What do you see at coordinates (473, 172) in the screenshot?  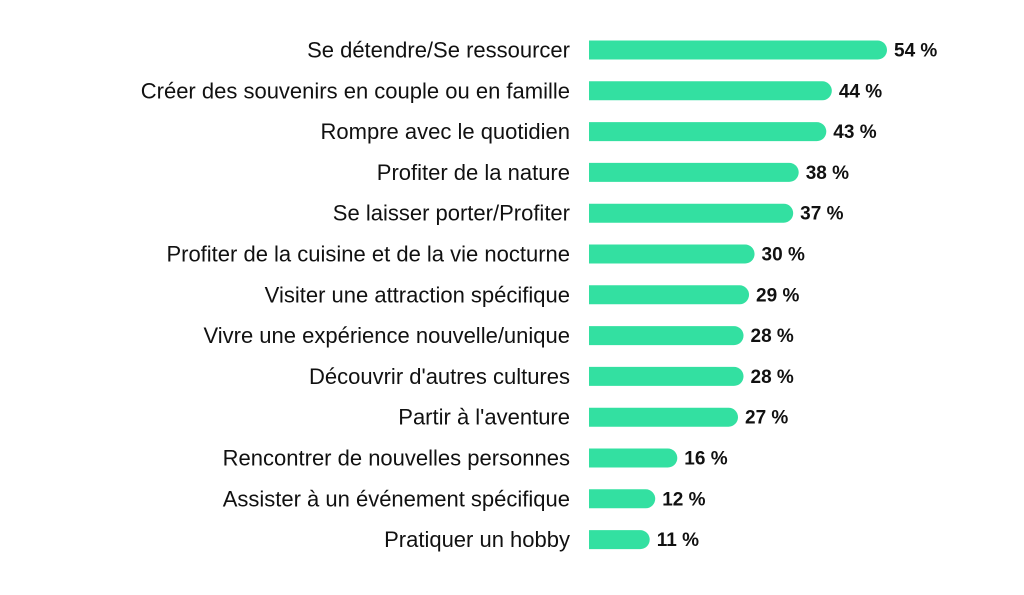 I see `category-label: Profiter de la nature` at bounding box center [473, 172].